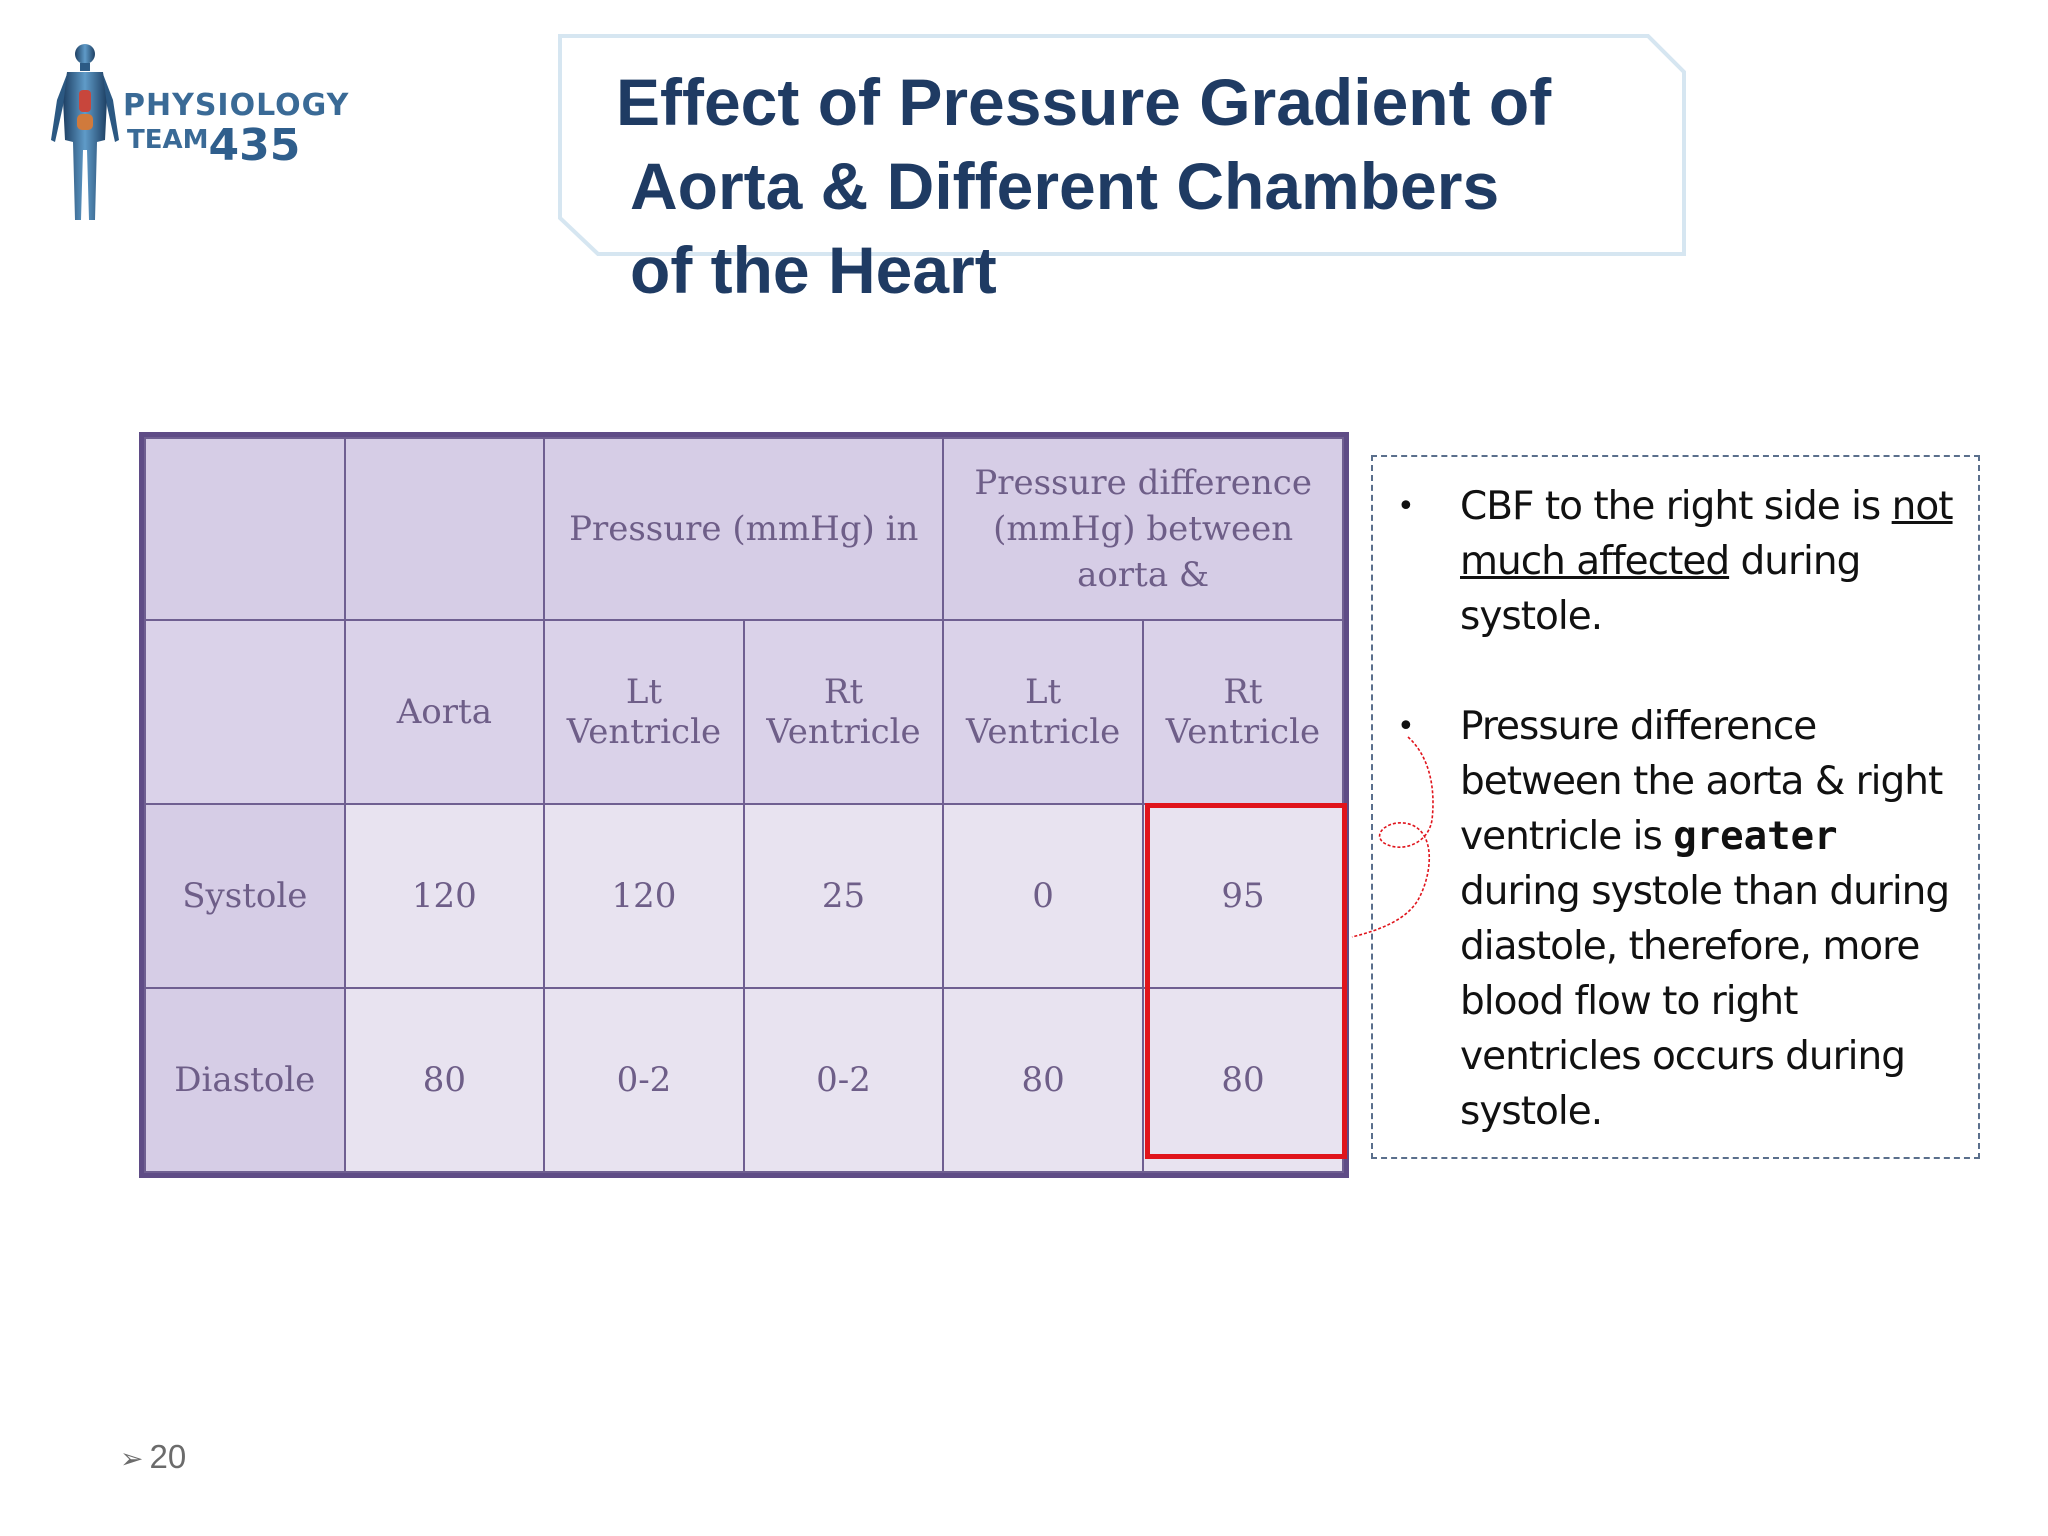 The image size is (2048, 1536). What do you see at coordinates (1243, 896) in the screenshot?
I see `table-cell: 95` at bounding box center [1243, 896].